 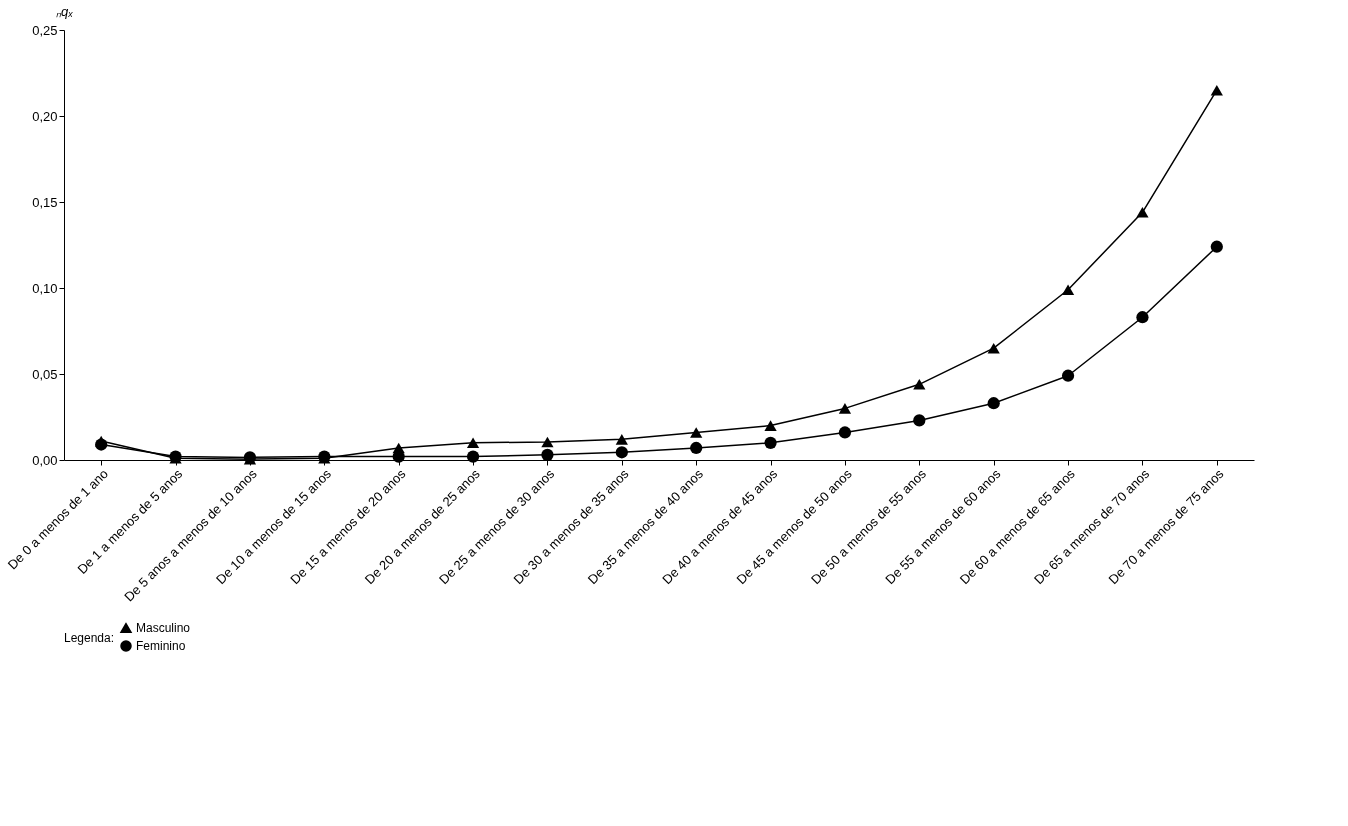 I want to click on y-axis-title: ₙqₓ, so click(x=64, y=11).